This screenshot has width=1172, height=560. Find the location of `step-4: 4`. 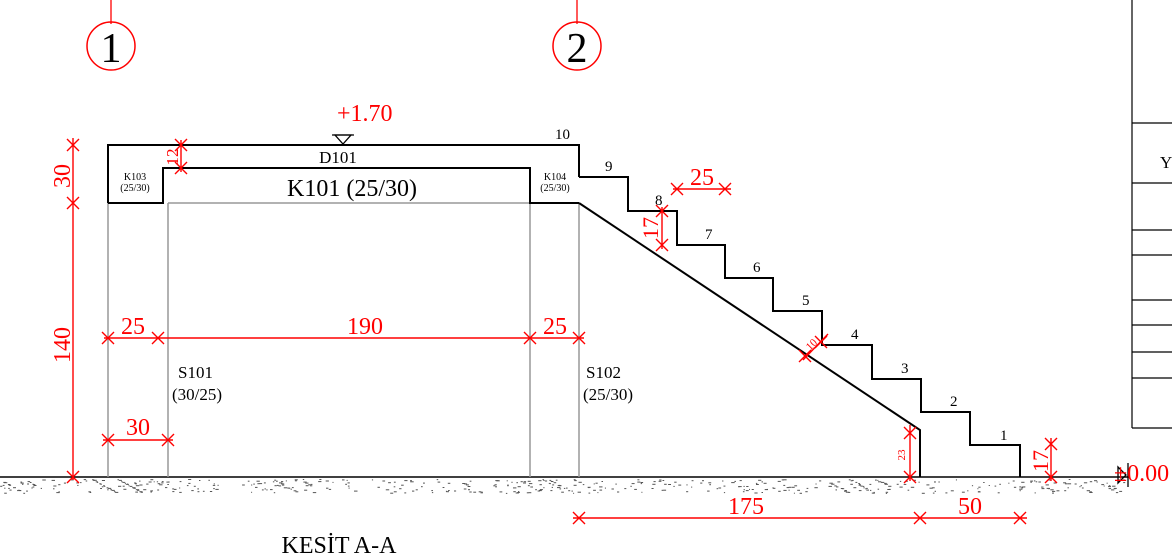

step-4: 4 is located at coordinates (855, 335).